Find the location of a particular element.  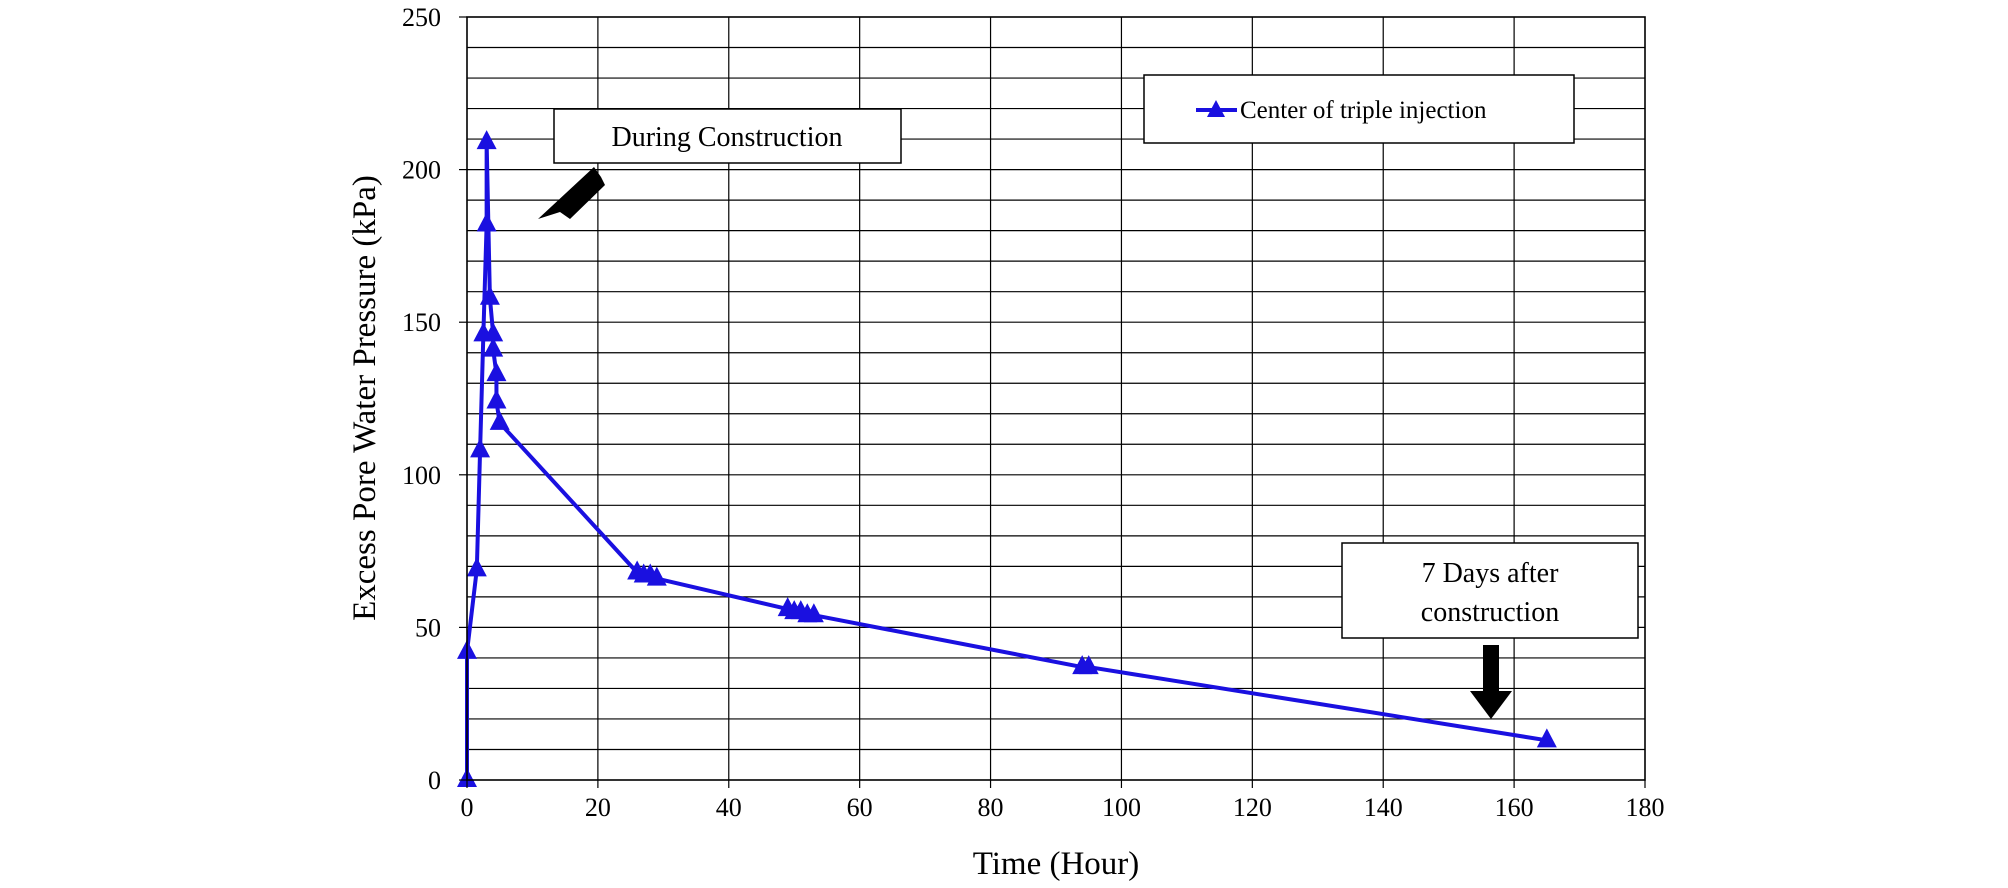

y-axis-tick-labels: 0 50 100 150 200 250 is located at coordinates (434, 399).